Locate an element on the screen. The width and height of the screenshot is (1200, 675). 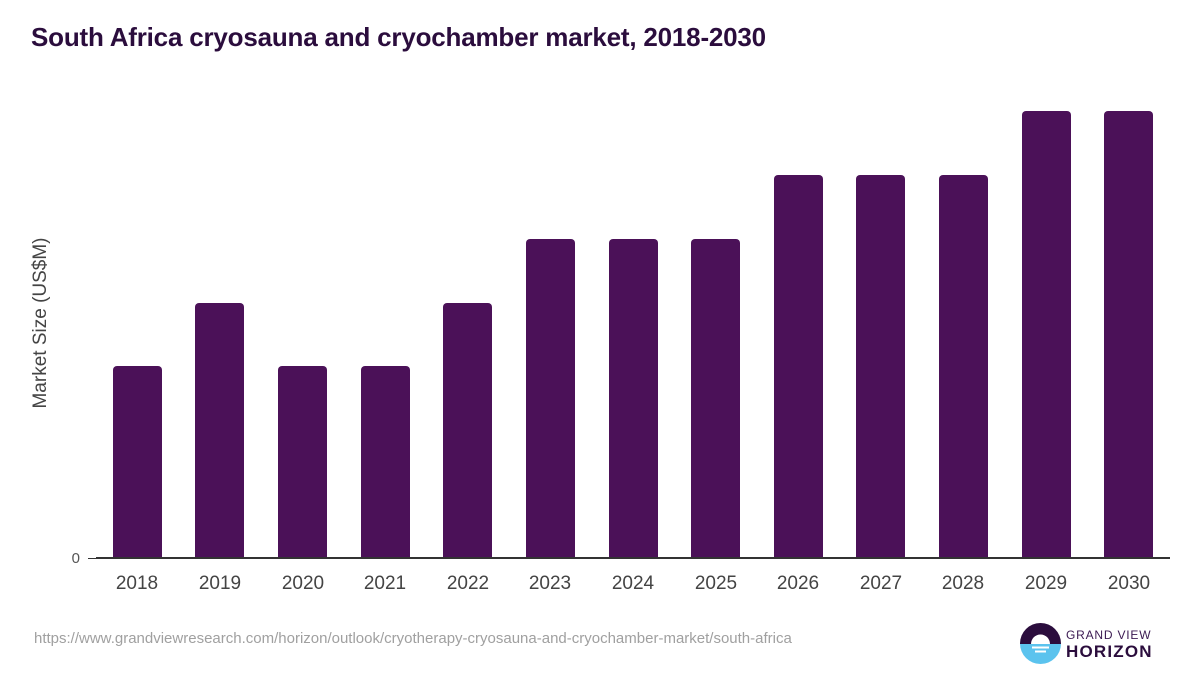
horizon-logo-icon is located at coordinates (1040, 643).